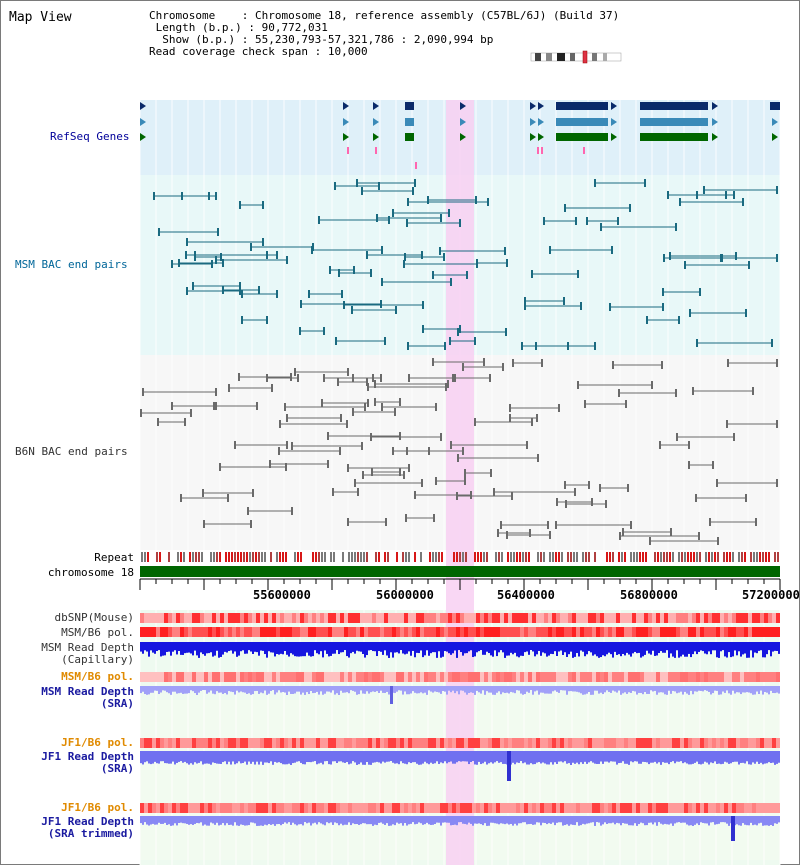  I want to click on selection-highlight, so click(460, 482).